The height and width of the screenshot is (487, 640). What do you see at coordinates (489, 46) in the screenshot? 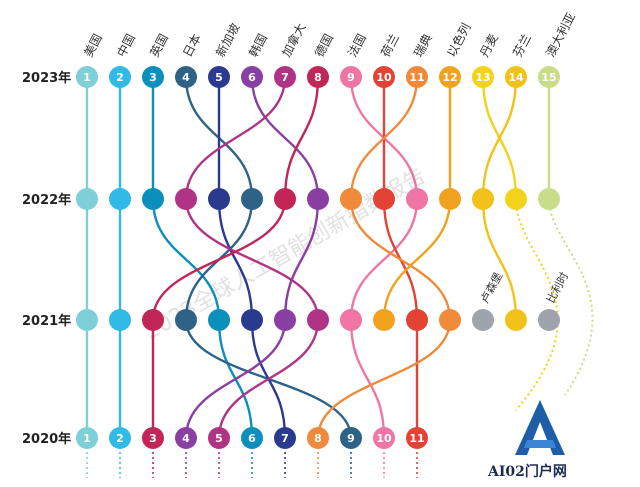
I see `country-label: 丹麦` at bounding box center [489, 46].